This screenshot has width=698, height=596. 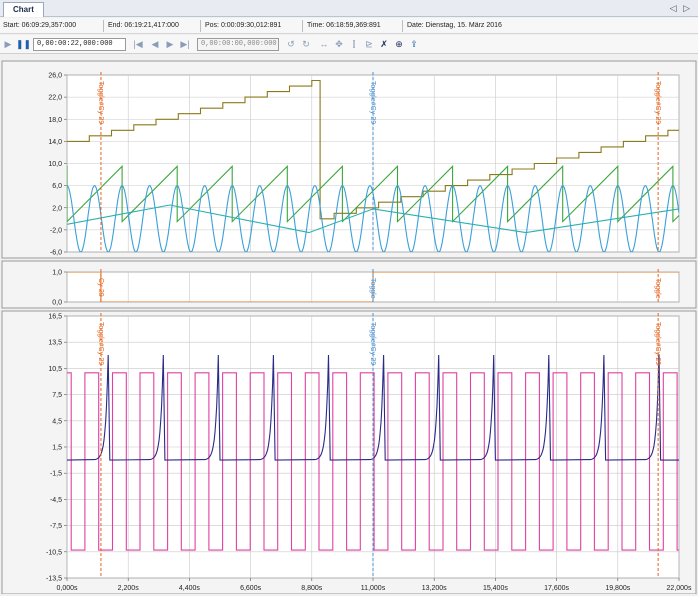 I want to click on pan-icon: ↔, so click(x=324, y=44).